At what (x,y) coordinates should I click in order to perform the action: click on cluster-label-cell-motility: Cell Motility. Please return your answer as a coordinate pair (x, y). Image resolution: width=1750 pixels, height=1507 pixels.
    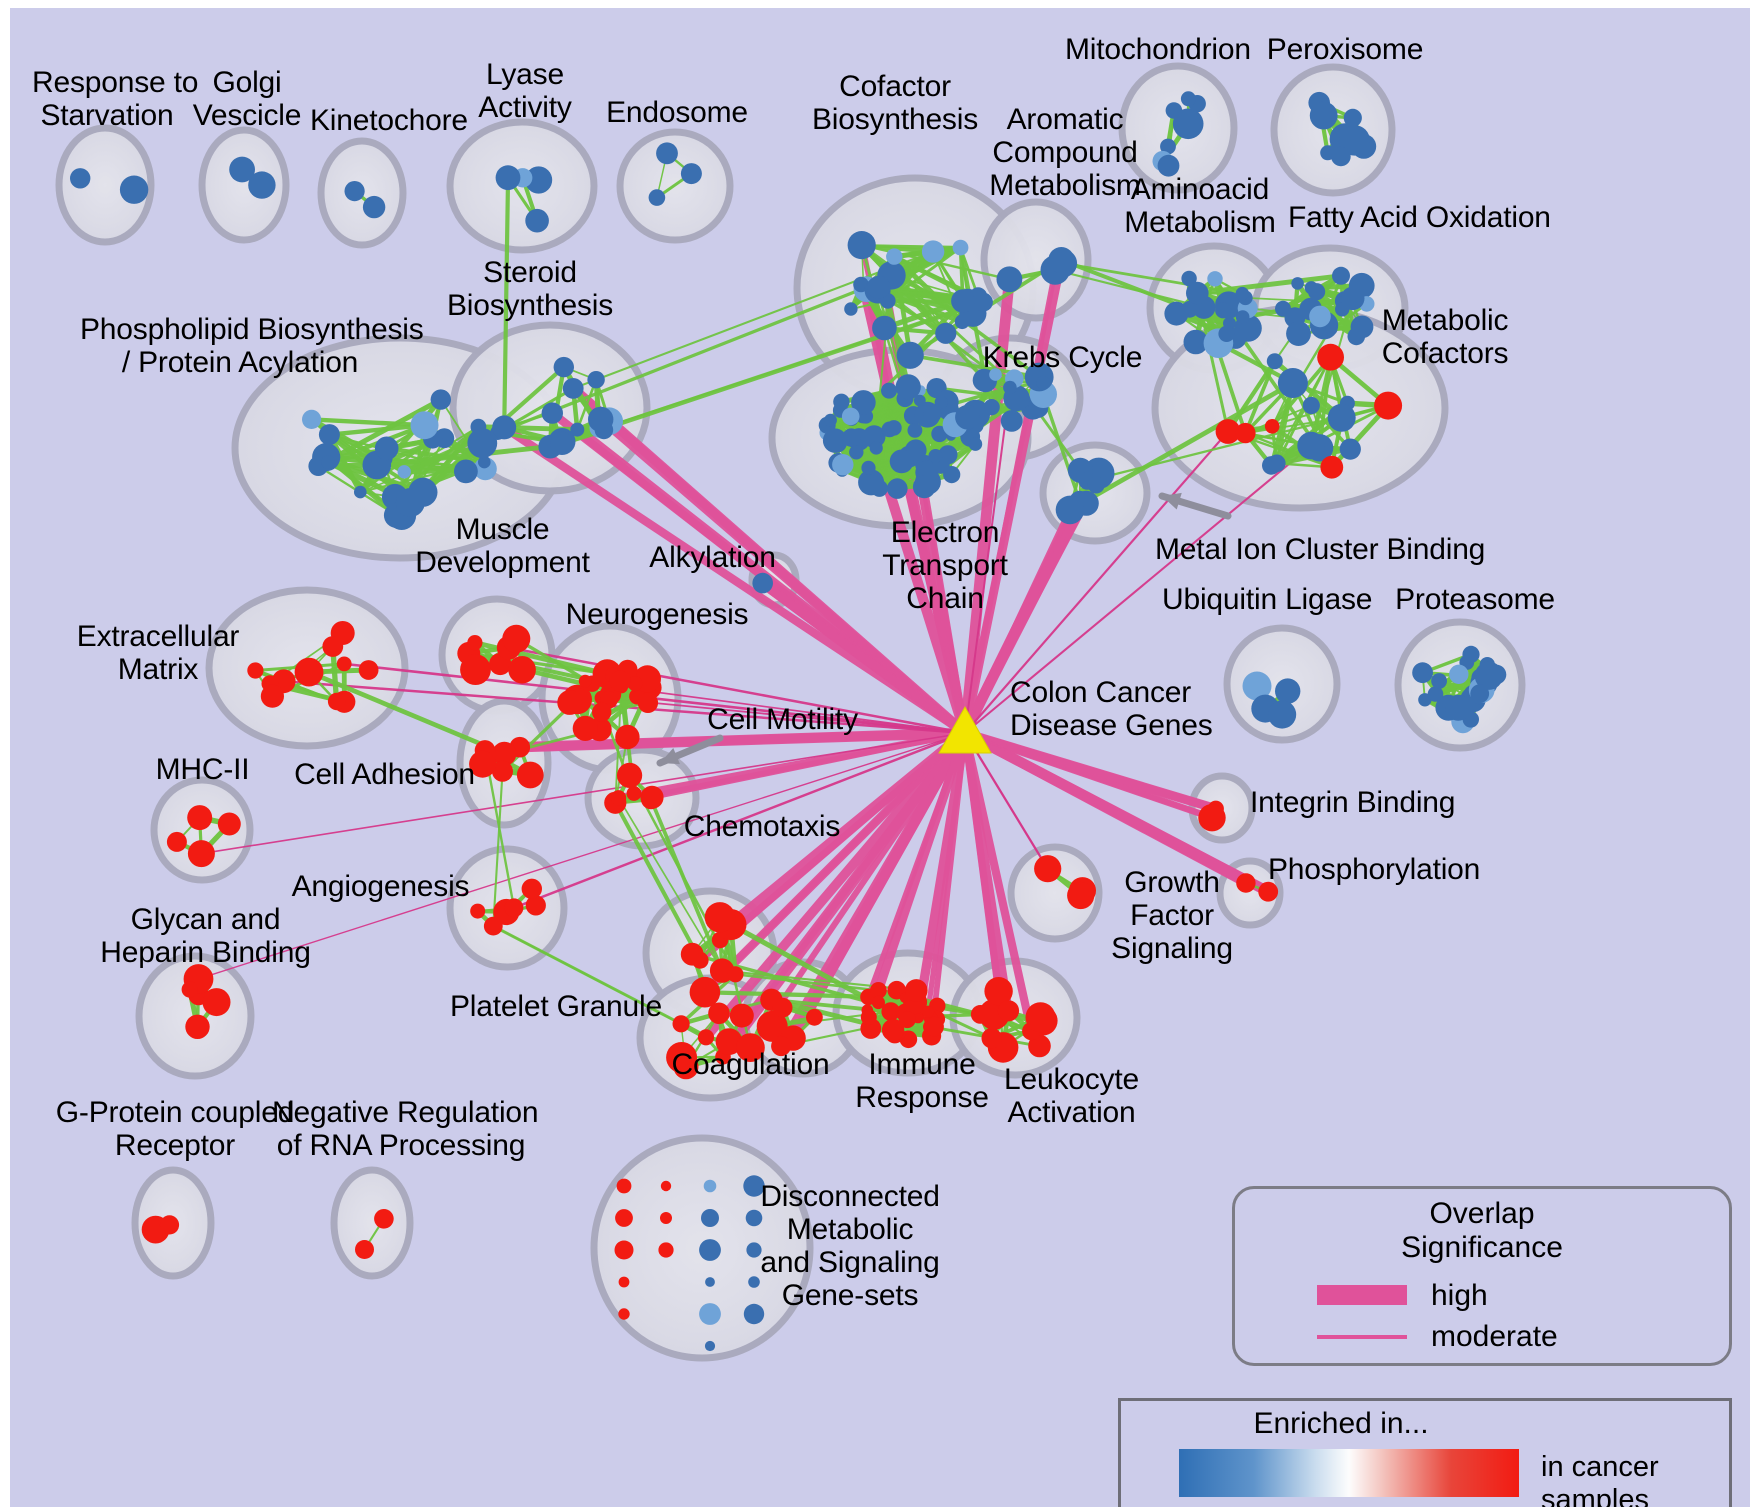
    Looking at the image, I should click on (782, 719).